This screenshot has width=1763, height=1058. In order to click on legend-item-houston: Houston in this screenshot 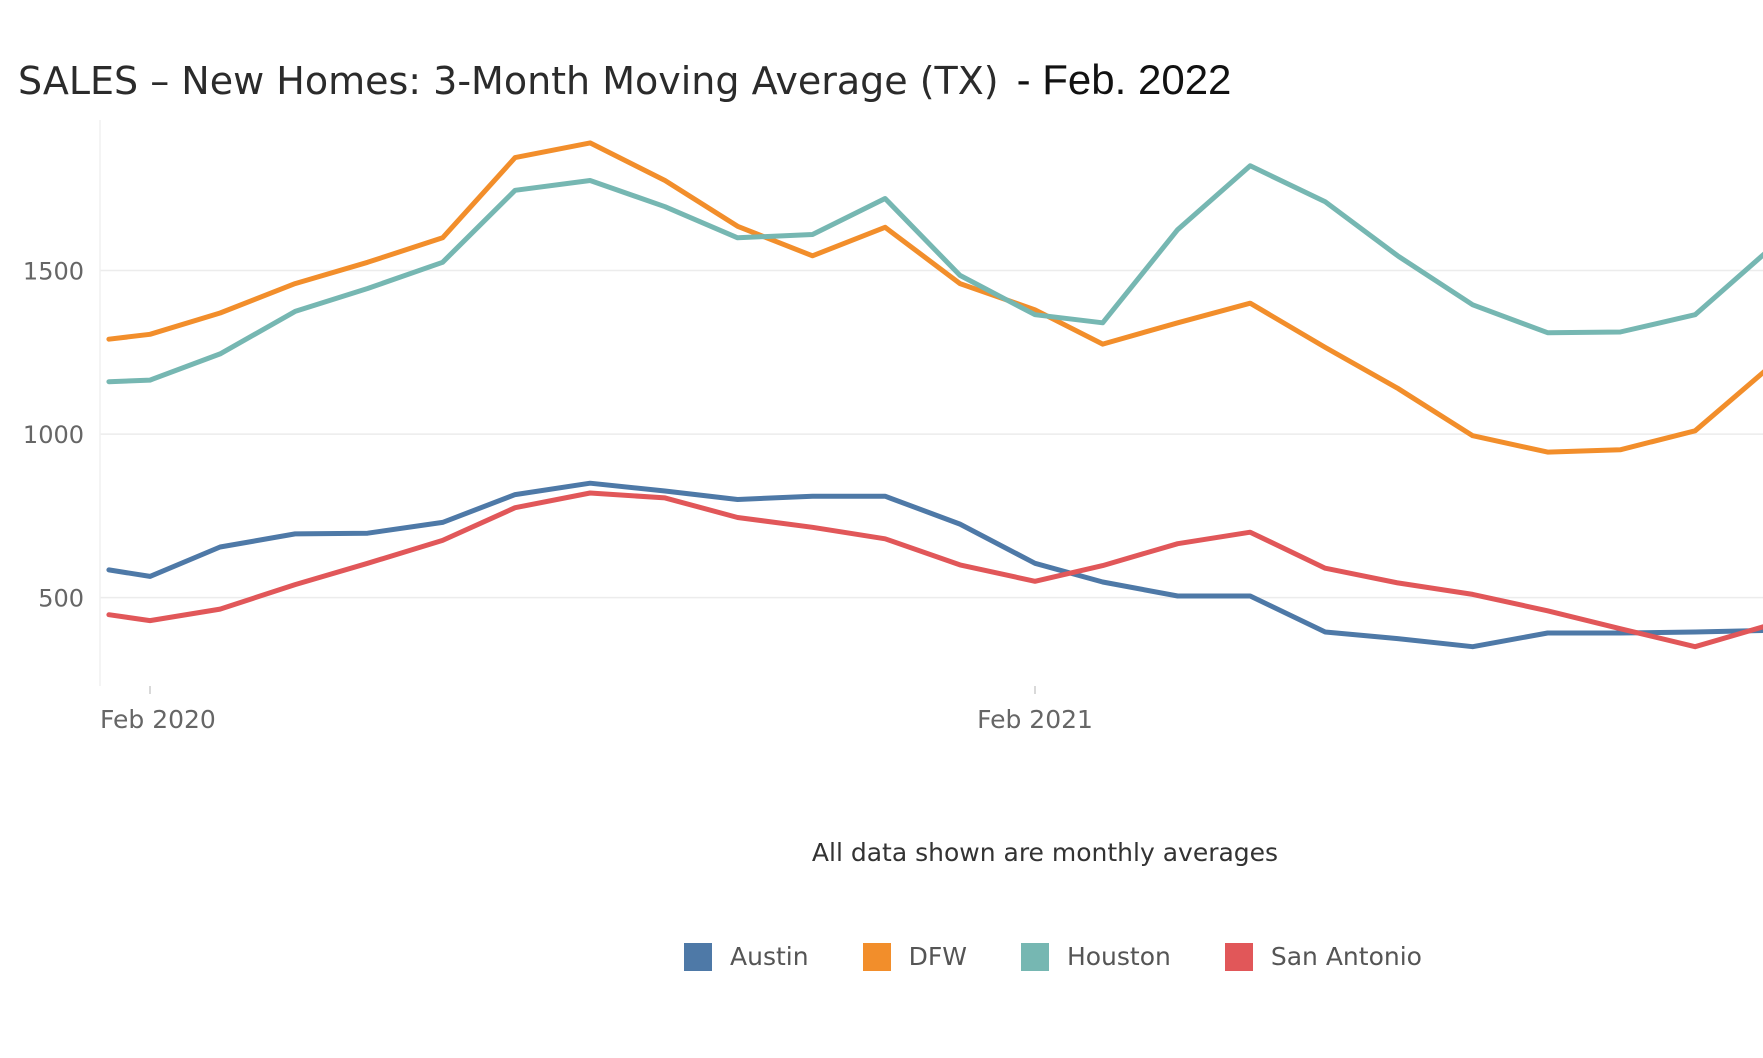, I will do `click(1095, 956)`.